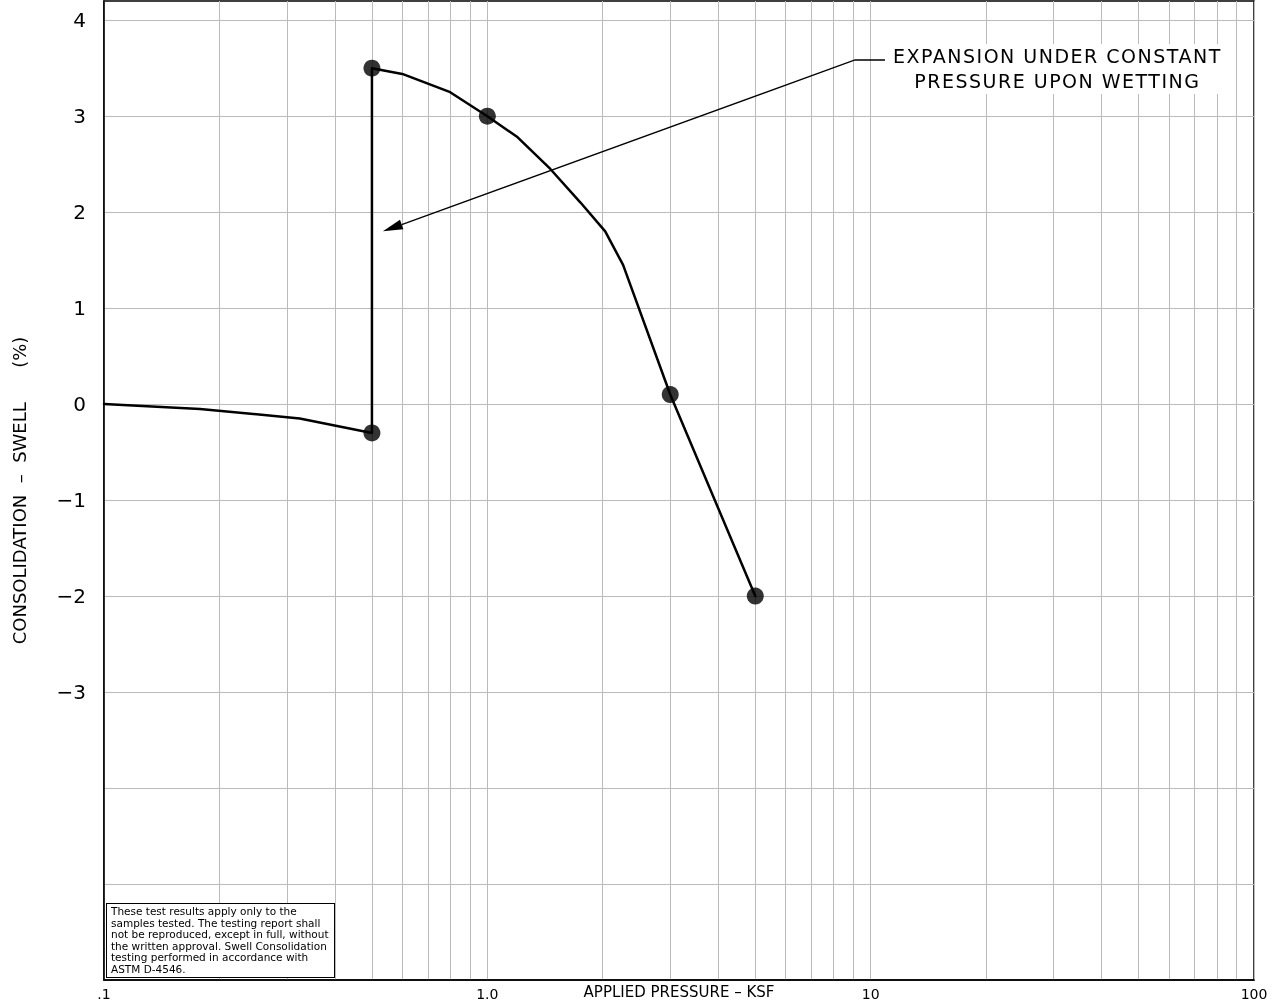 This screenshot has height=1005, width=1280. What do you see at coordinates (19, 490) in the screenshot?
I see `y-axis-title: CONSOLIDATION – SWELL (%)` at bounding box center [19, 490].